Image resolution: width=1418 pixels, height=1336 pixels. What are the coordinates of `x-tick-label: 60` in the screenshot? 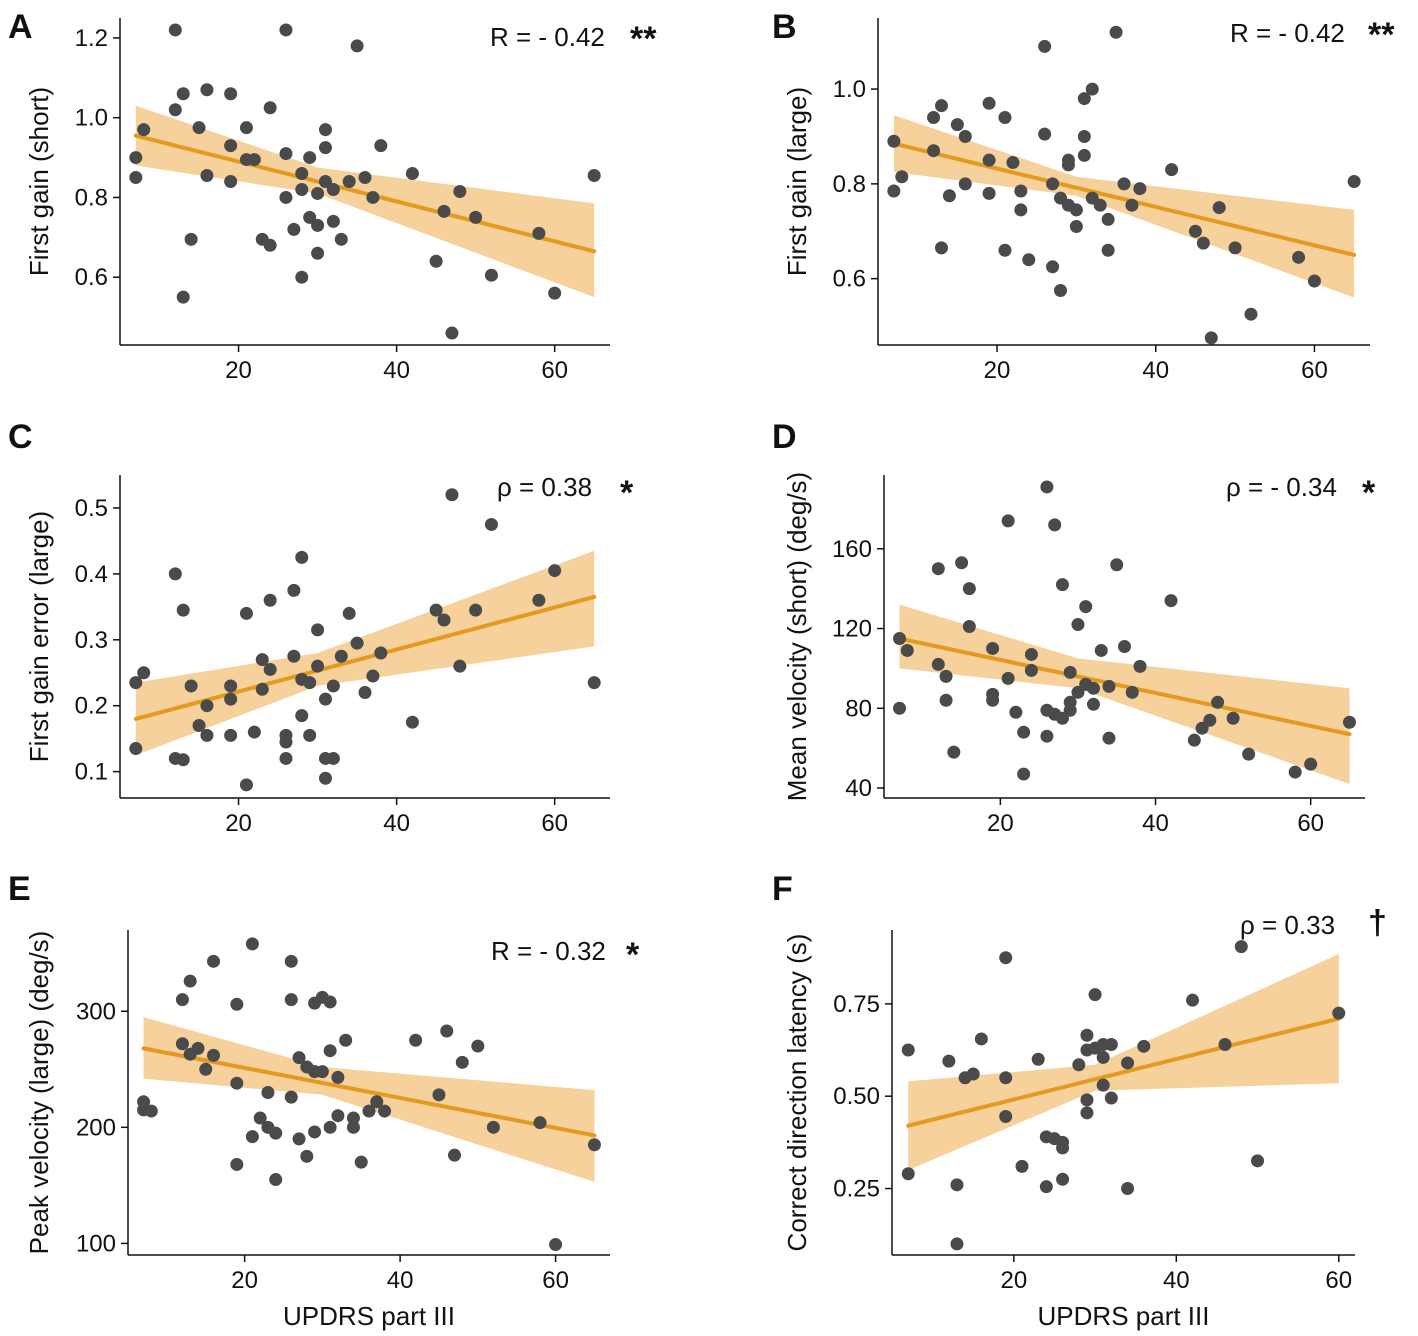 It's located at (1310, 823).